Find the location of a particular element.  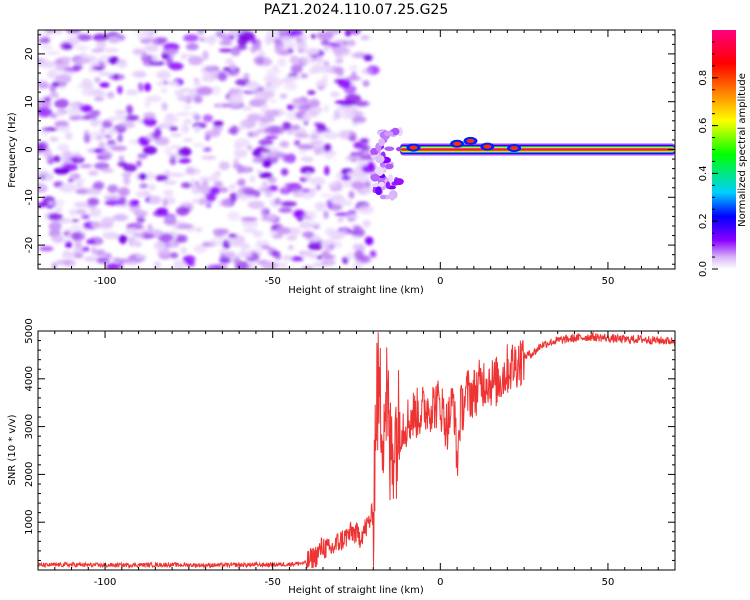

signal-band is located at coordinates (522, 164).